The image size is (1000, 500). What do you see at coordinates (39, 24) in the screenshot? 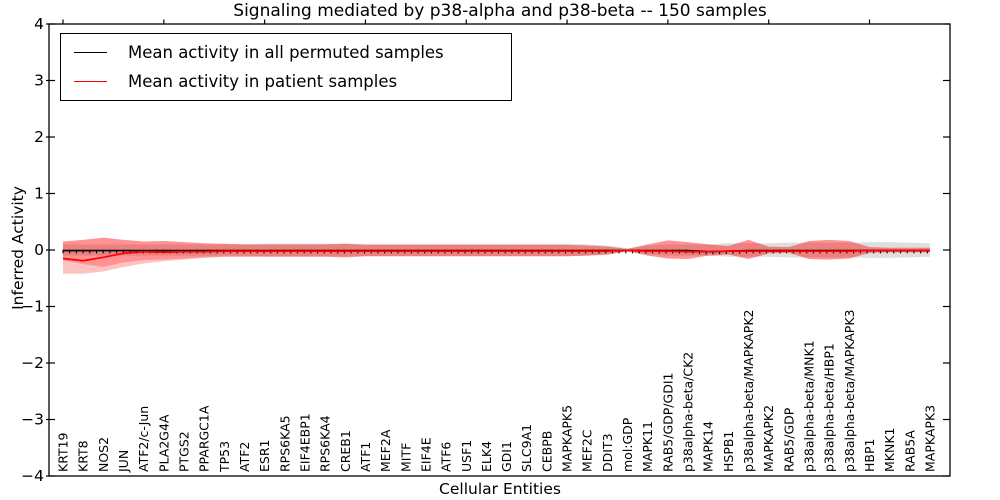
I see `y-tick-label: 4` at bounding box center [39, 24].